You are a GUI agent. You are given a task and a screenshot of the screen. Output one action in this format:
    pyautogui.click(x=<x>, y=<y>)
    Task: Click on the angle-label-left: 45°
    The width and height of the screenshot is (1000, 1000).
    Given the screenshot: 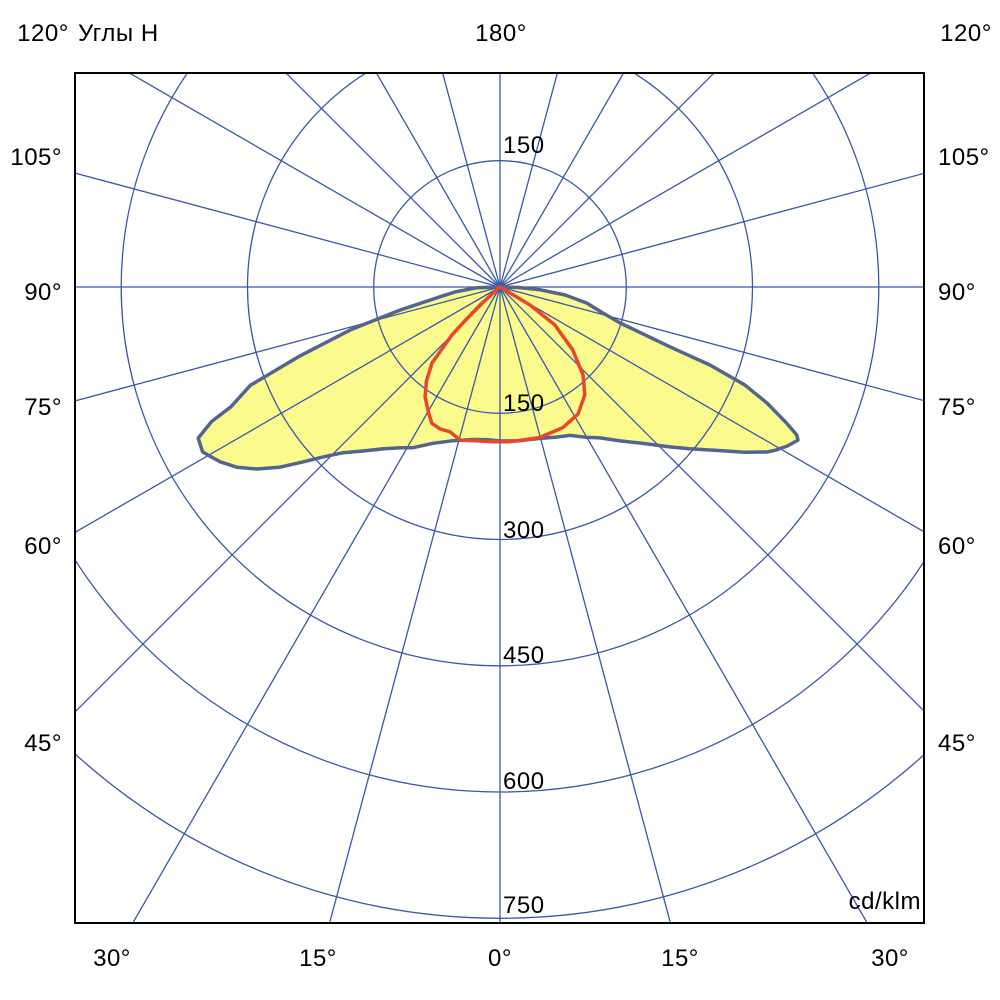 What is the action you would take?
    pyautogui.click(x=43, y=743)
    